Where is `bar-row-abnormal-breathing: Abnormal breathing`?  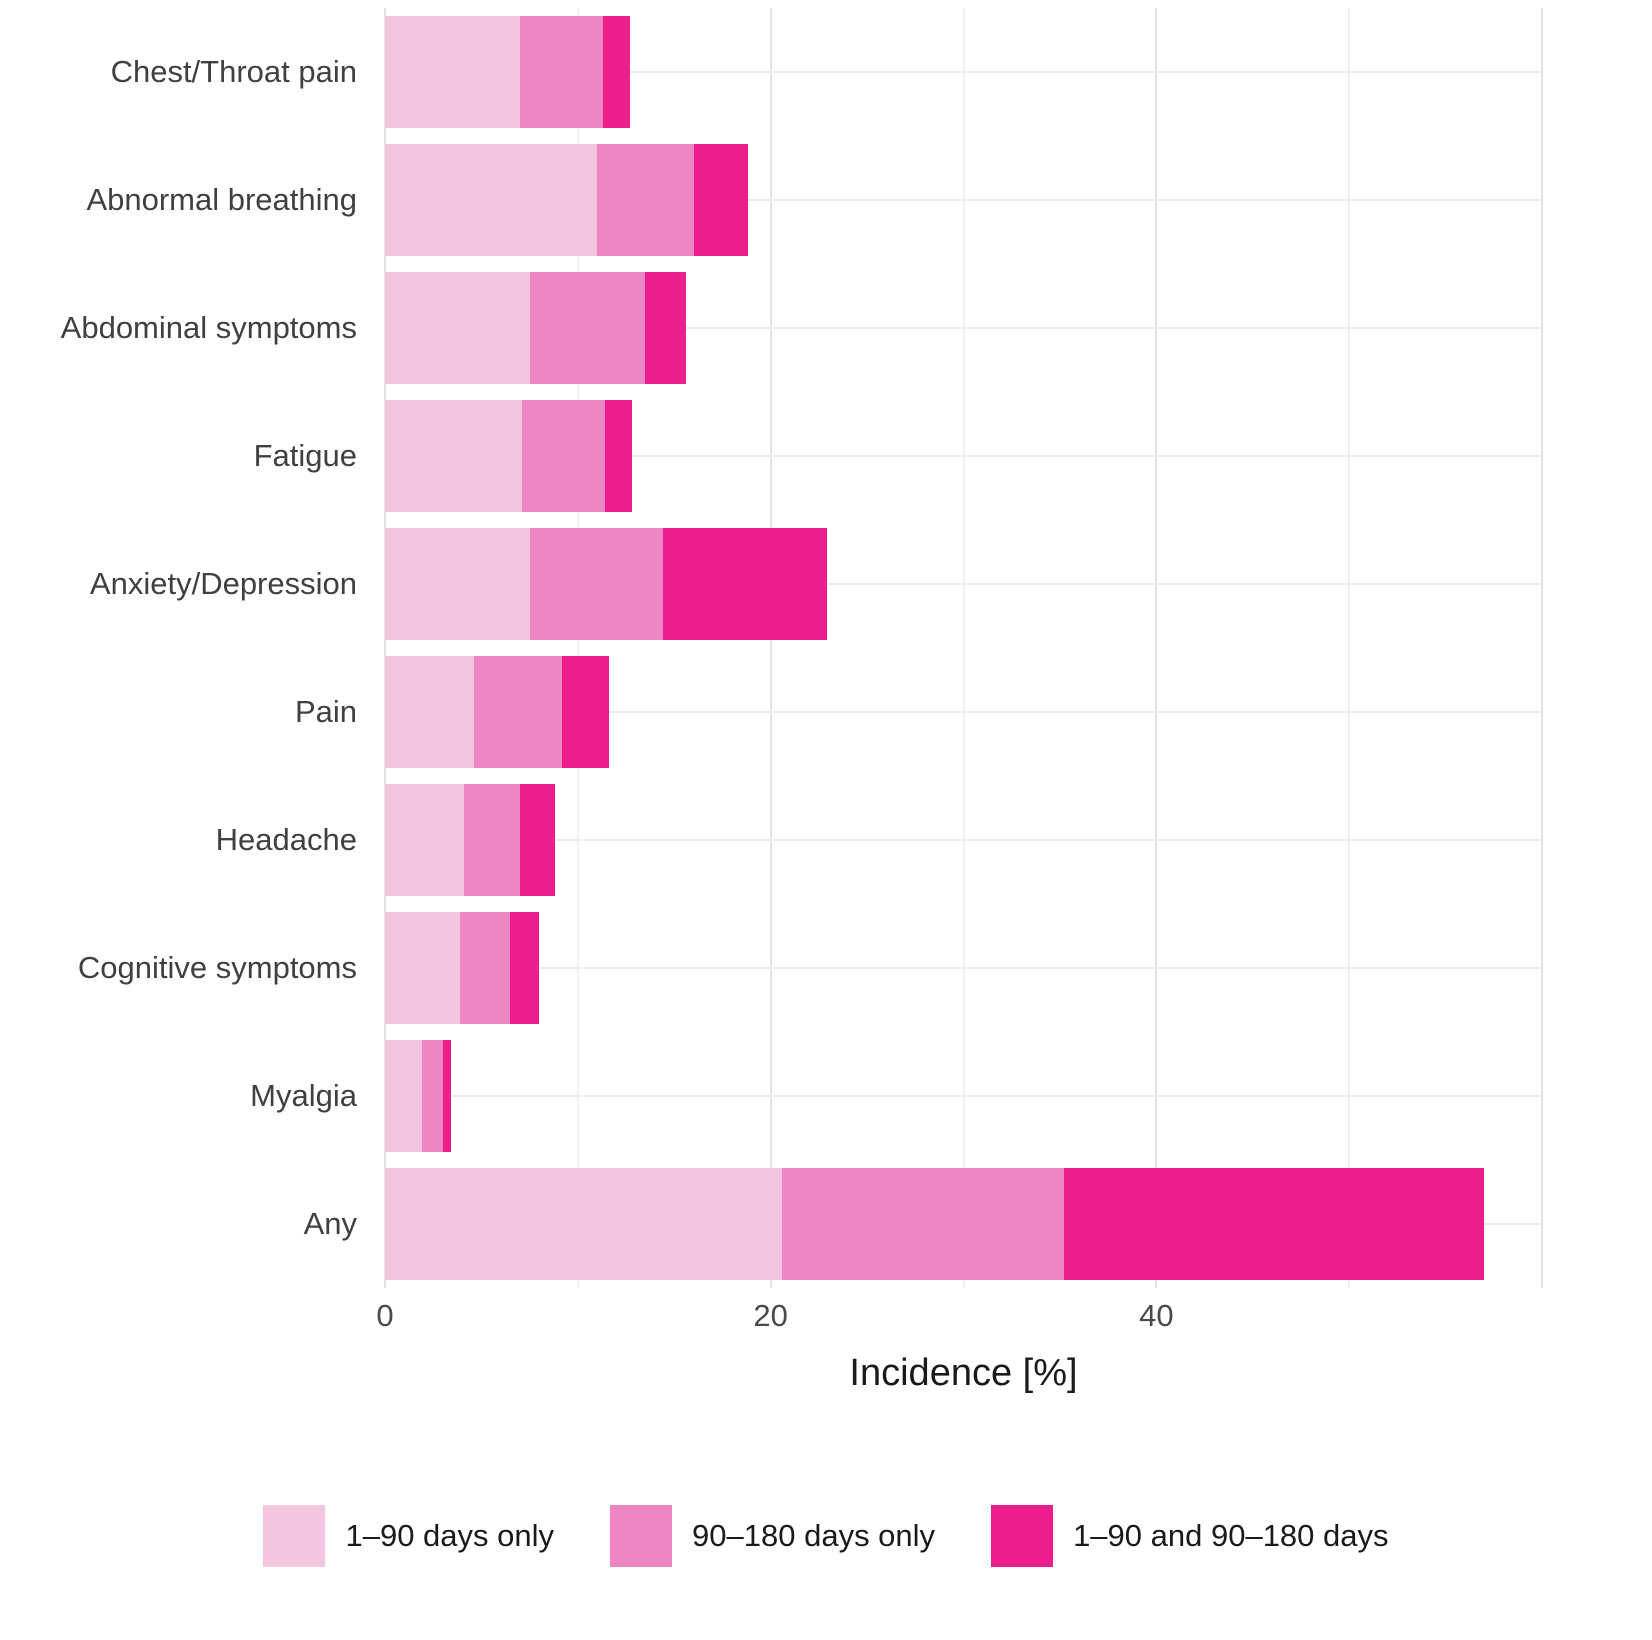 bar-row-abnormal-breathing: Abnormal breathing is located at coordinates (826, 200).